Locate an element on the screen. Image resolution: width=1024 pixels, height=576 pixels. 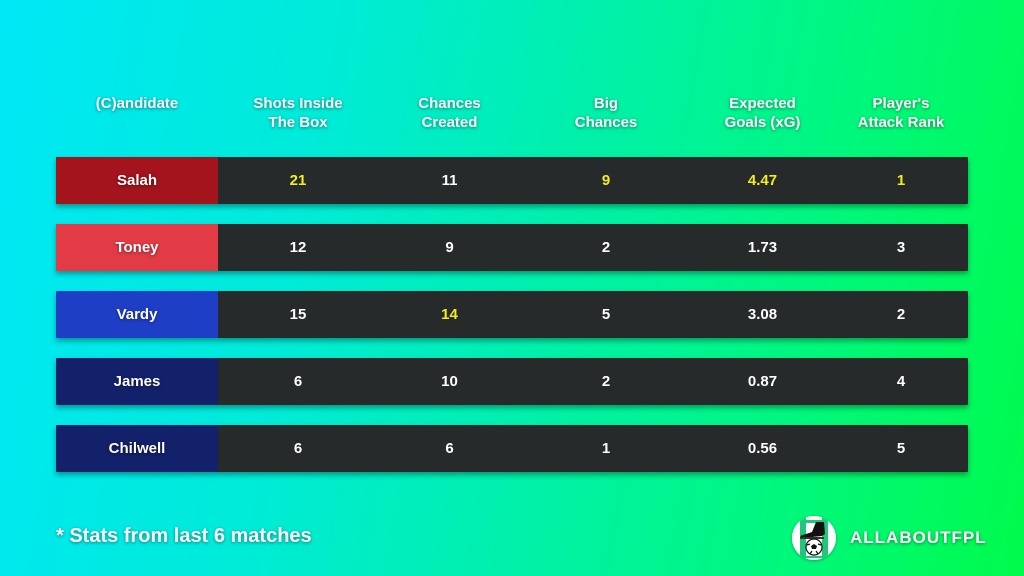
attack-rank: 1 is located at coordinates (901, 180).